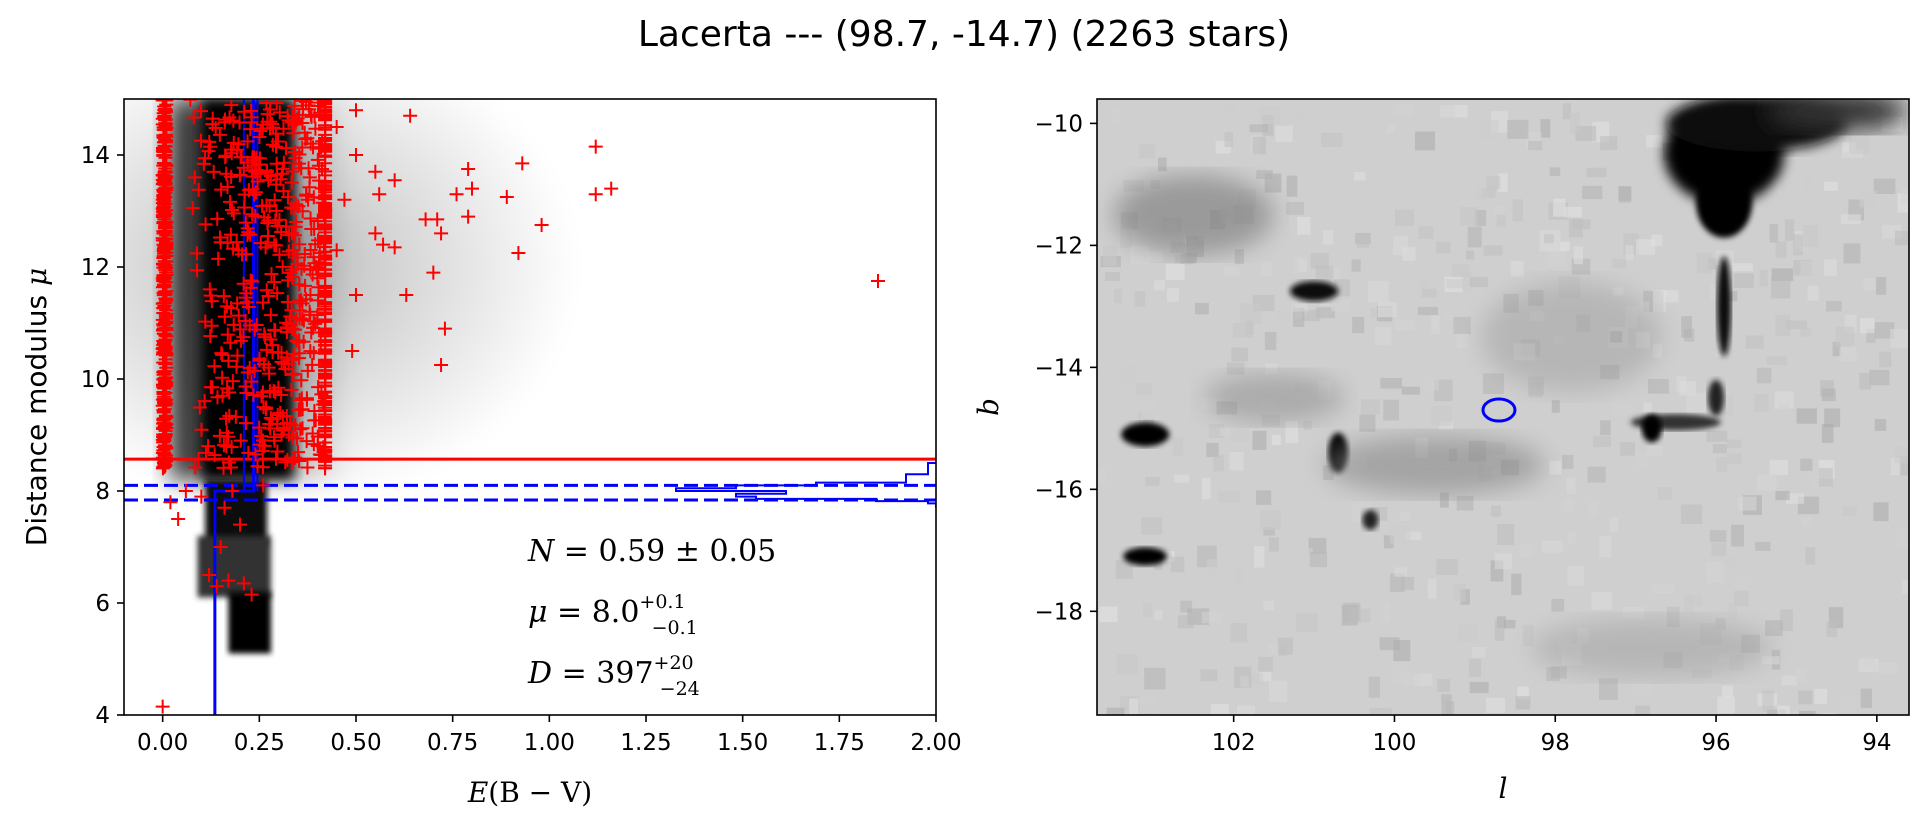 Image resolution: width=1928 pixels, height=828 pixels. What do you see at coordinates (549, 743) in the screenshot?
I see `x-tick-label: 1.00` at bounding box center [549, 743].